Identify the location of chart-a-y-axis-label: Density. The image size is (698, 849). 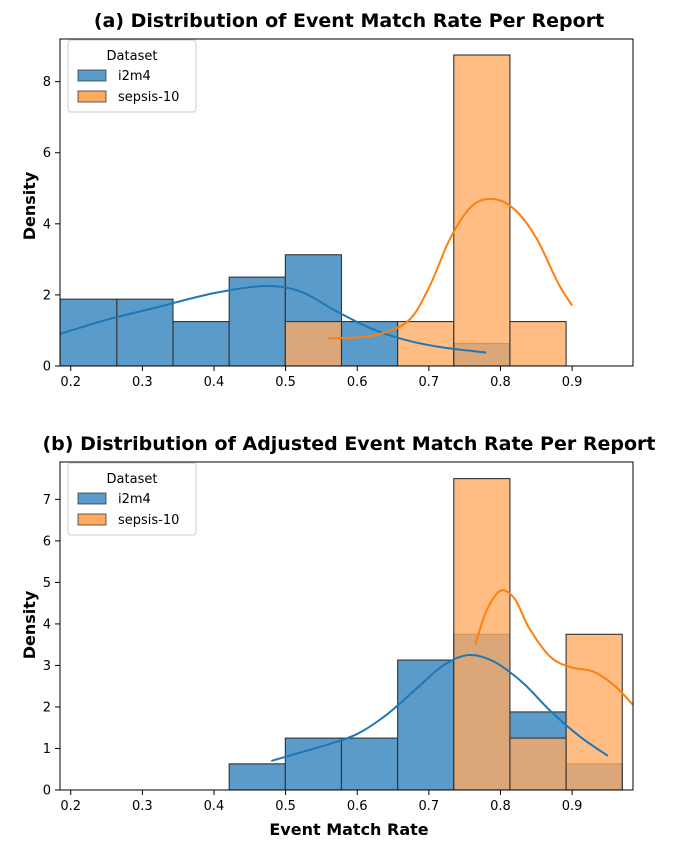
(29, 205).